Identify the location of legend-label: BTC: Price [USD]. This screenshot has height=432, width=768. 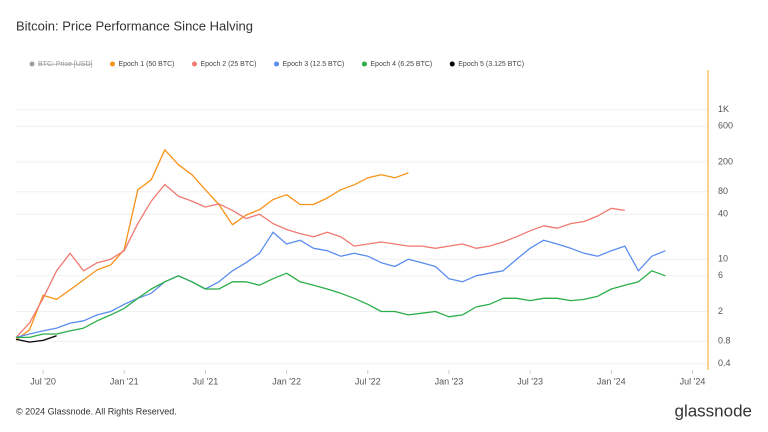
(65, 64).